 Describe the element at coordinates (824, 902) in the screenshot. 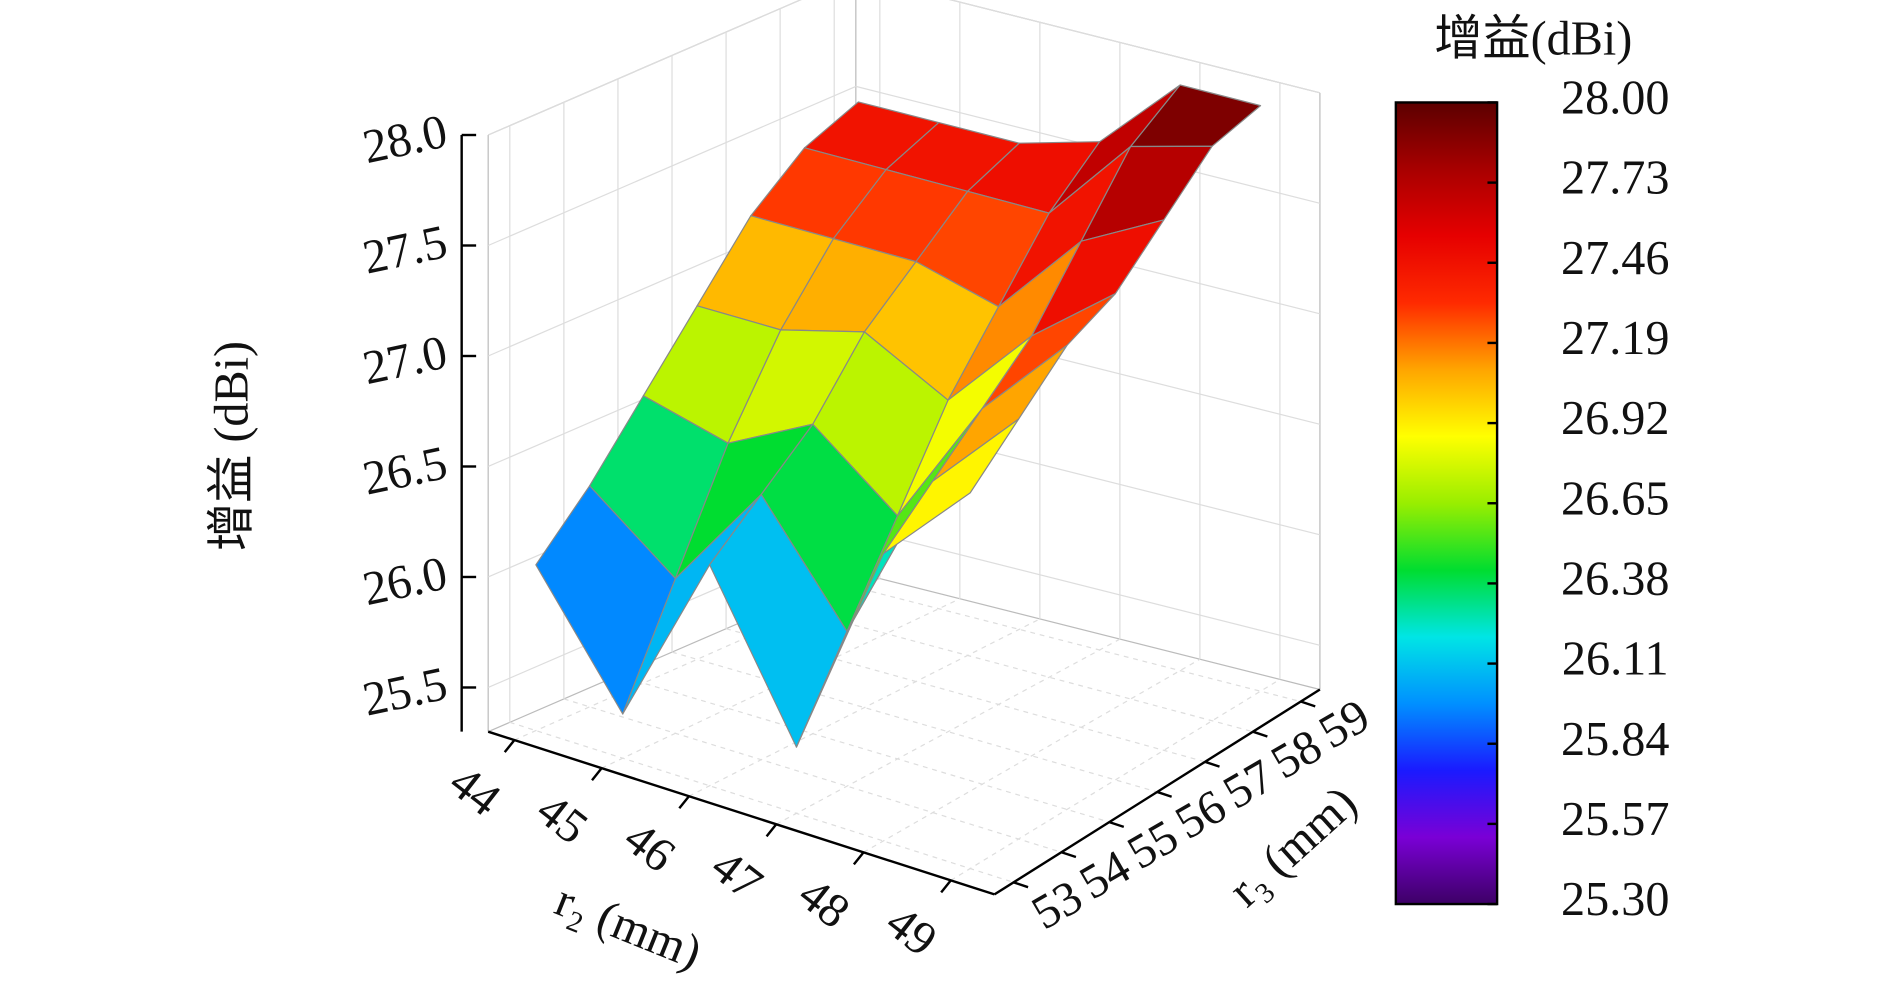

I see `x-tick-label: 48` at that location.